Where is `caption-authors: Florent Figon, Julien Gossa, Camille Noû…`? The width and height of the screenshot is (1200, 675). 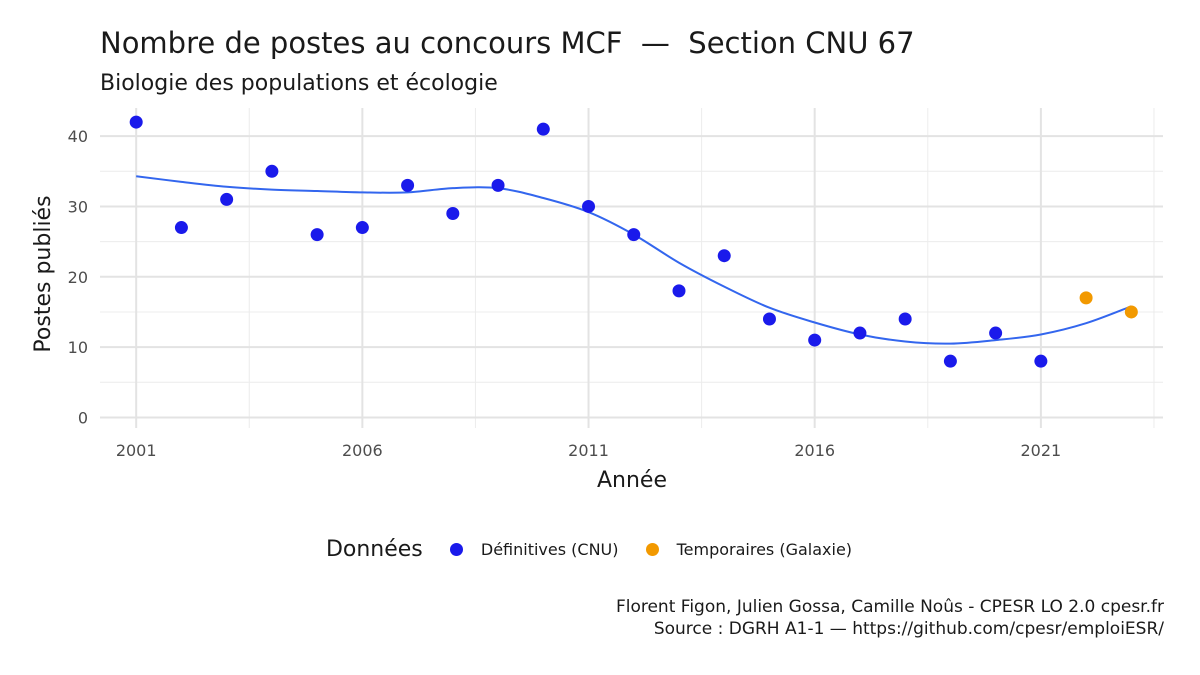 caption-authors: Florent Figon, Julien Gossa, Camille Noû… is located at coordinates (889, 607).